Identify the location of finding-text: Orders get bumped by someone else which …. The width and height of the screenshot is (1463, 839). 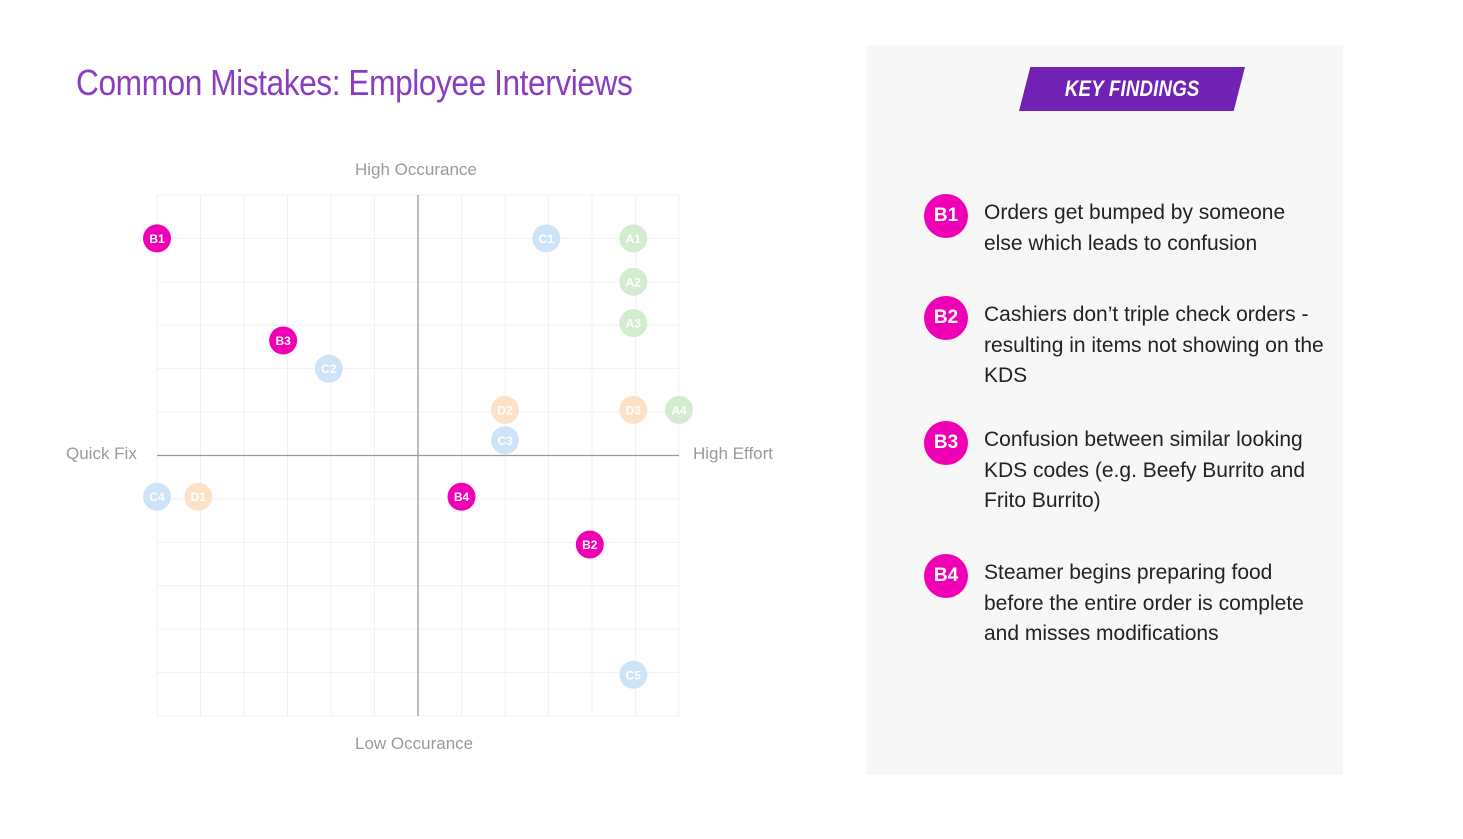
(1135, 228).